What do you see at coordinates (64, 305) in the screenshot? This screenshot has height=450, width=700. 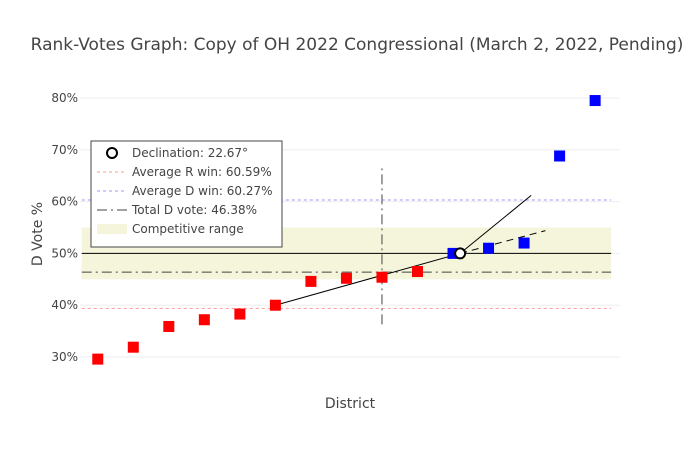 I see `y-tick-label: 40%` at bounding box center [64, 305].